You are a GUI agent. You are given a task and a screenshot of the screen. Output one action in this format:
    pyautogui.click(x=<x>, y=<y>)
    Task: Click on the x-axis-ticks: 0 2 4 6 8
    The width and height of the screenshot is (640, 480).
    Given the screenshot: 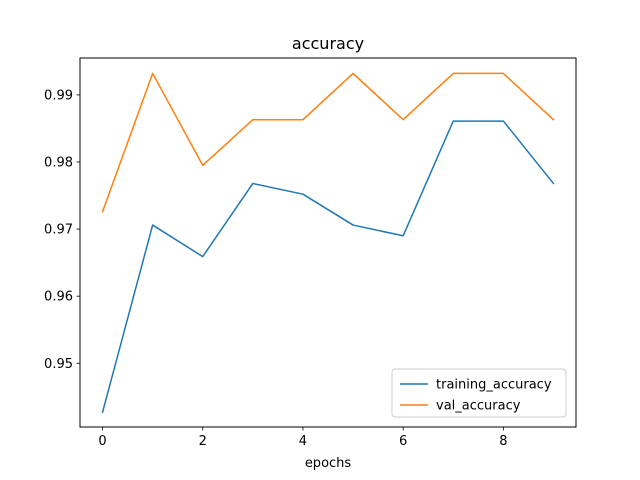 What is the action you would take?
    pyautogui.click(x=302, y=438)
    